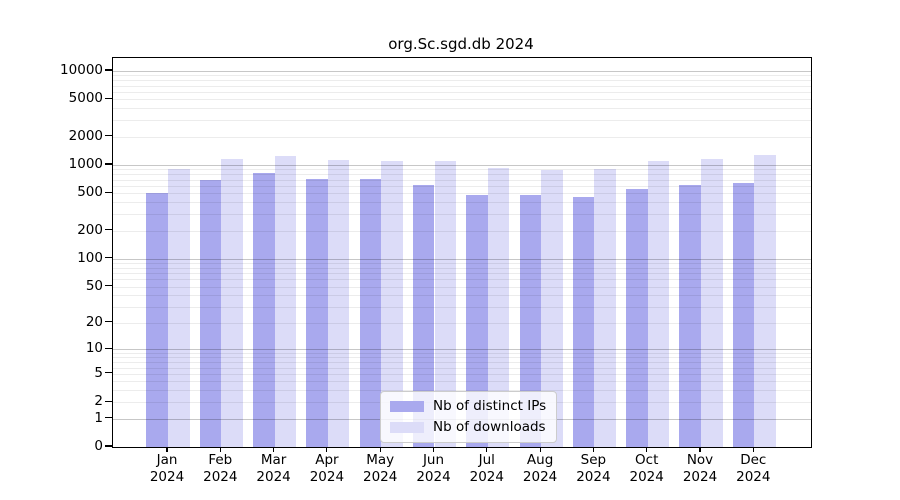 The image size is (900, 500). Describe the element at coordinates (338, 303) in the screenshot. I see `bar-downloads-apr` at that location.